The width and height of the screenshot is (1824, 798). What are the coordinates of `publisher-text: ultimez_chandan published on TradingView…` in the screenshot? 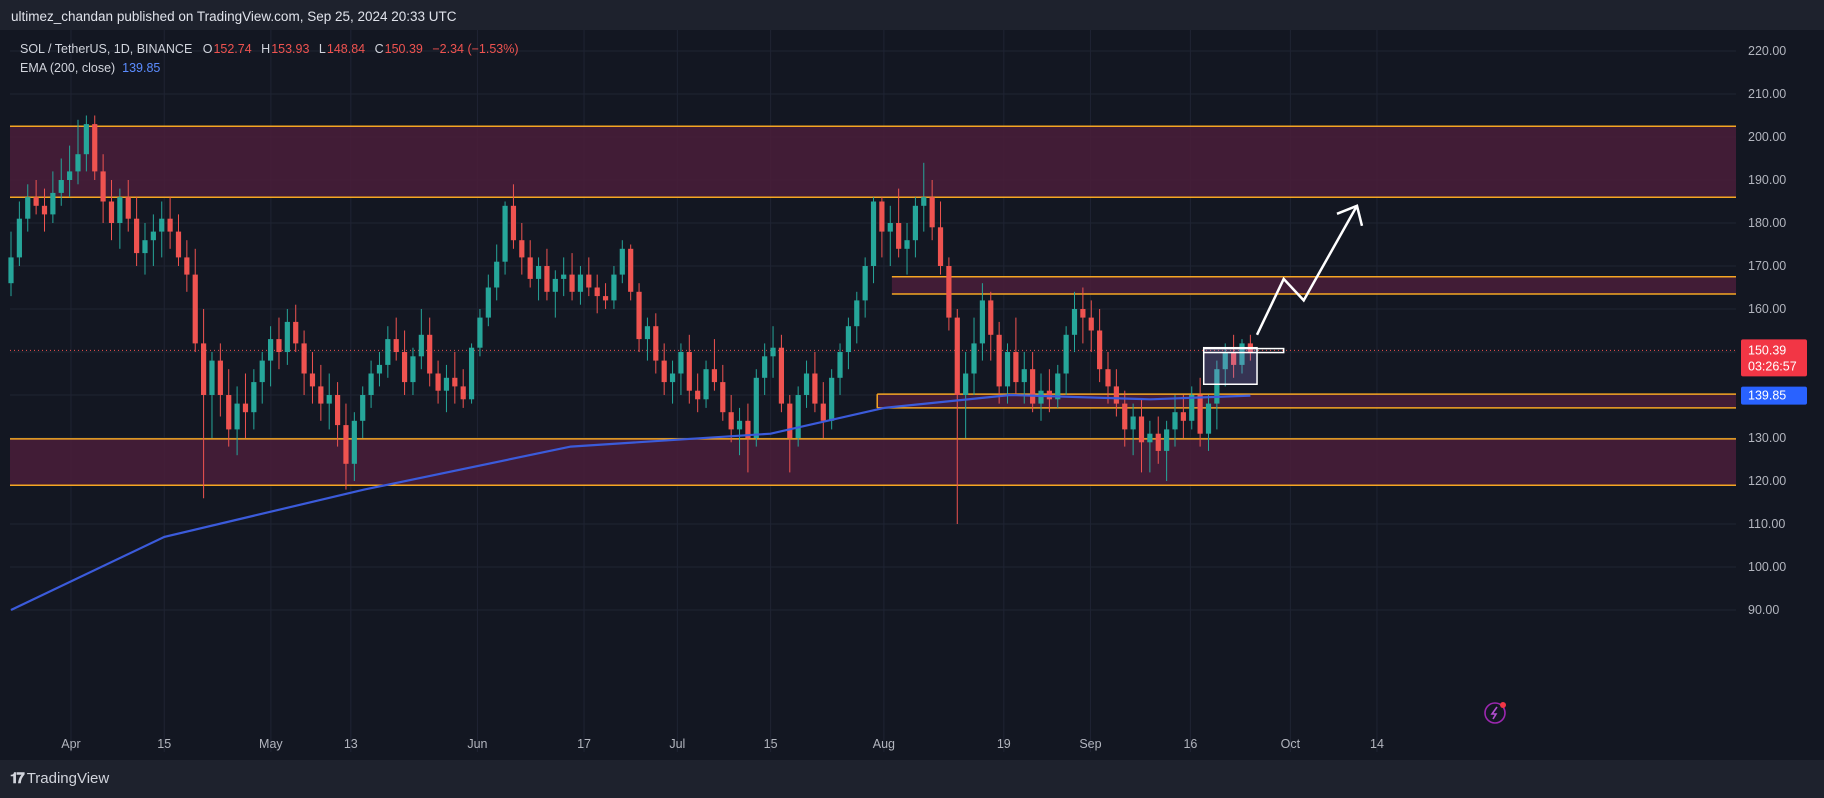 It's located at (234, 16).